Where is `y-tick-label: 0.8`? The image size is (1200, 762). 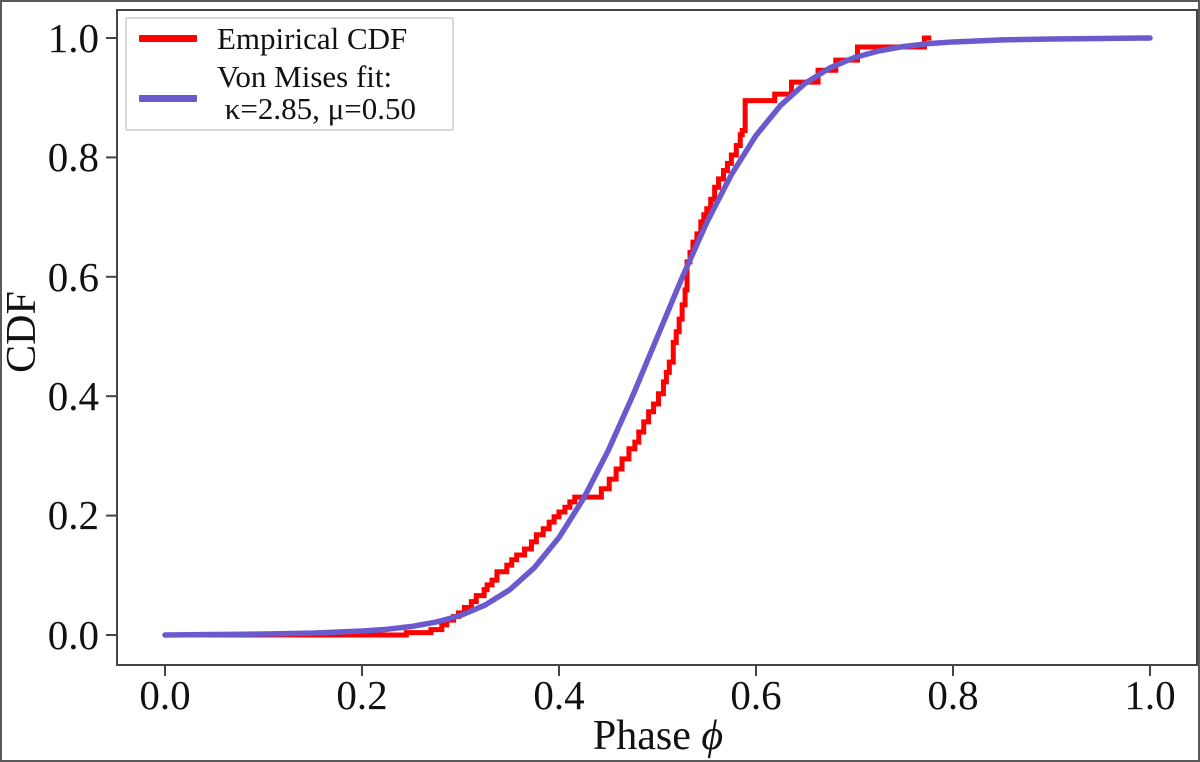 y-tick-label: 0.8 is located at coordinates (73, 157).